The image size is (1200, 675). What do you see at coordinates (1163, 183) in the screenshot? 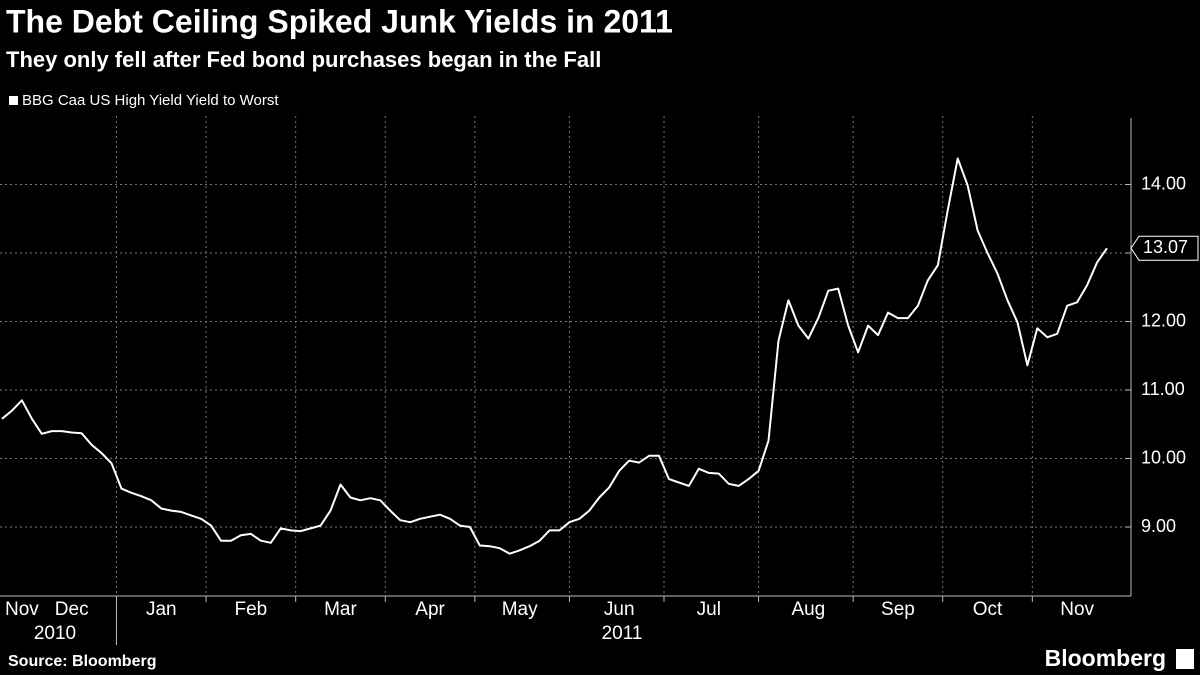
I see `y-tick-label: 14.00` at bounding box center [1163, 183].